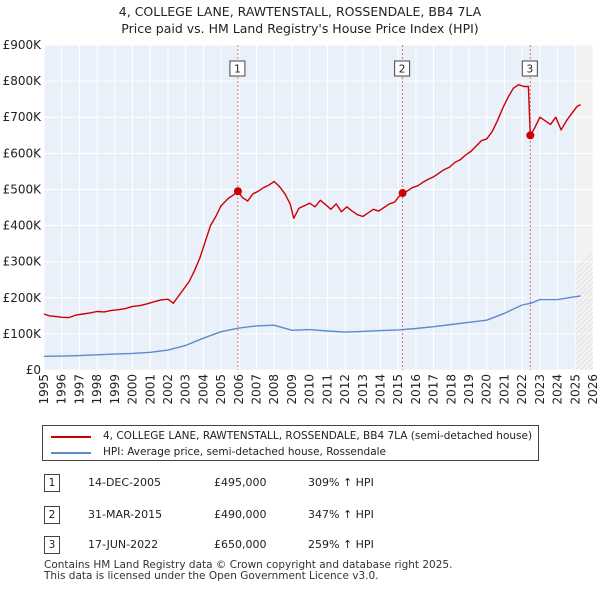 This screenshot has width=600, height=590. What do you see at coordinates (487, 389) in the screenshot?
I see `x-tick-label: 2020` at bounding box center [487, 389].